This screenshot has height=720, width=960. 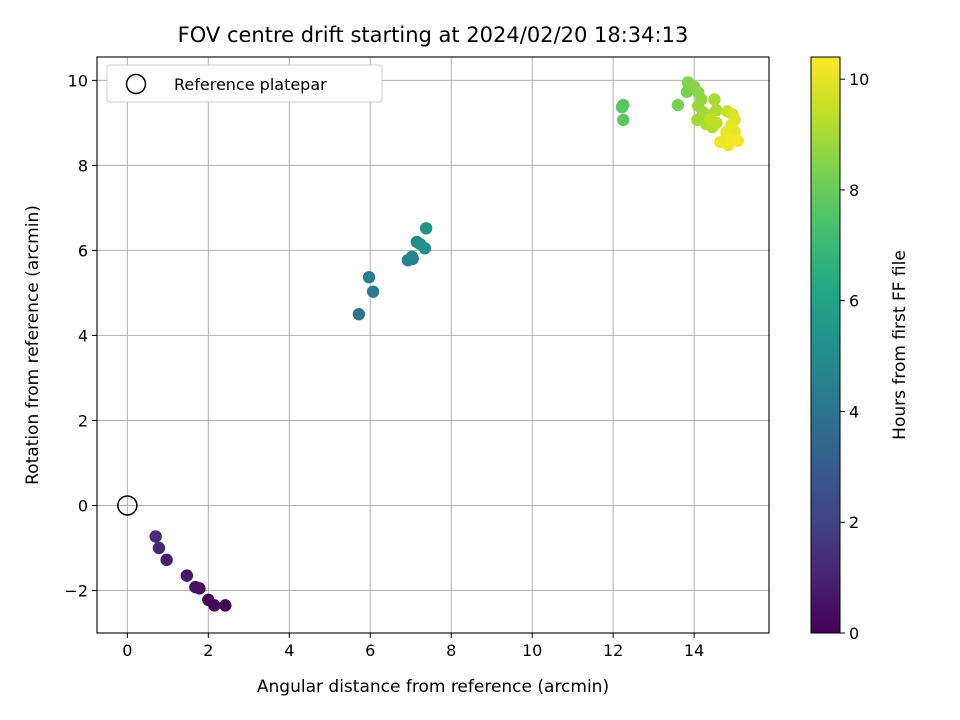 What do you see at coordinates (127, 505) in the screenshot?
I see `reference-point-marker` at bounding box center [127, 505].